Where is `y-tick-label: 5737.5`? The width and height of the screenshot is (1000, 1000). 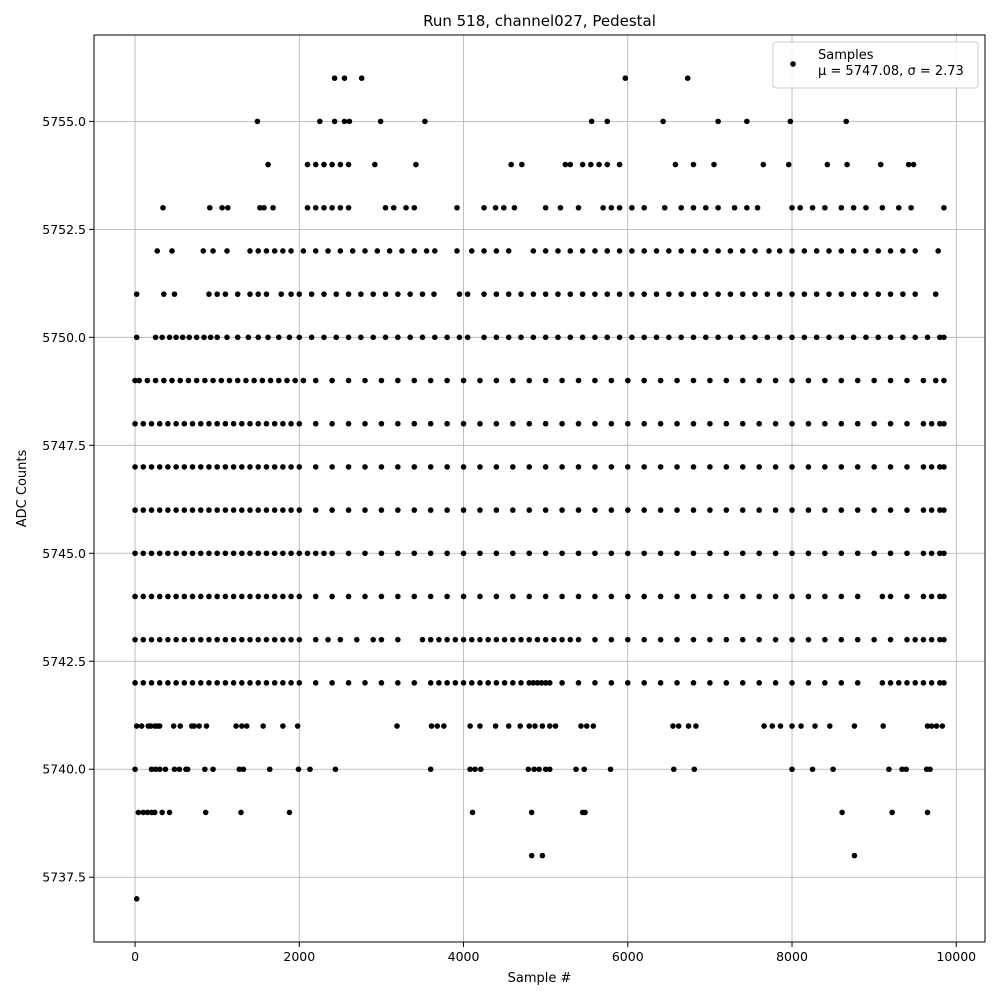
y-tick-label: 5737.5 is located at coordinates (64, 877).